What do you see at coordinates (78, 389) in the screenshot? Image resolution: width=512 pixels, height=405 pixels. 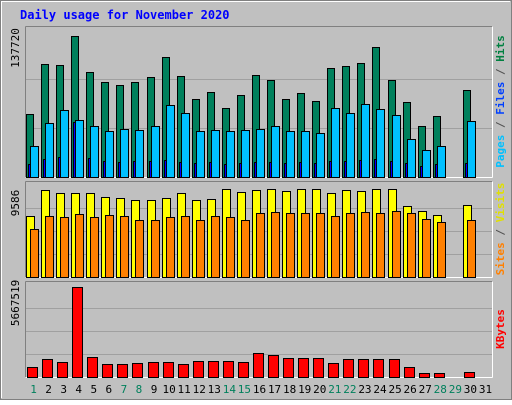 I see `day-label-4: 4` at bounding box center [78, 389].